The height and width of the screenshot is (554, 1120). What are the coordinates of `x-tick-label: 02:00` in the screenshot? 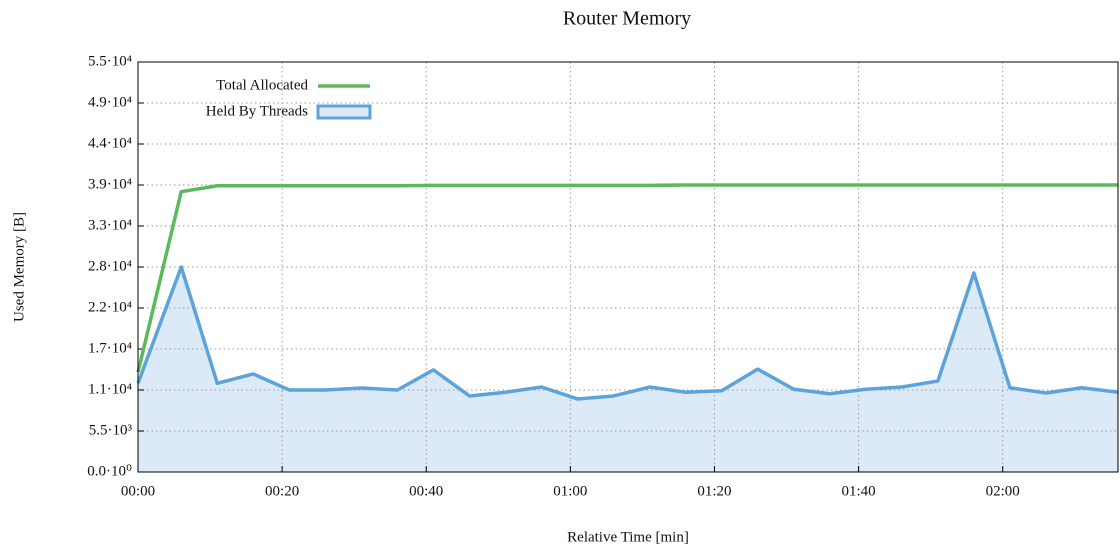 It's located at (1003, 491).